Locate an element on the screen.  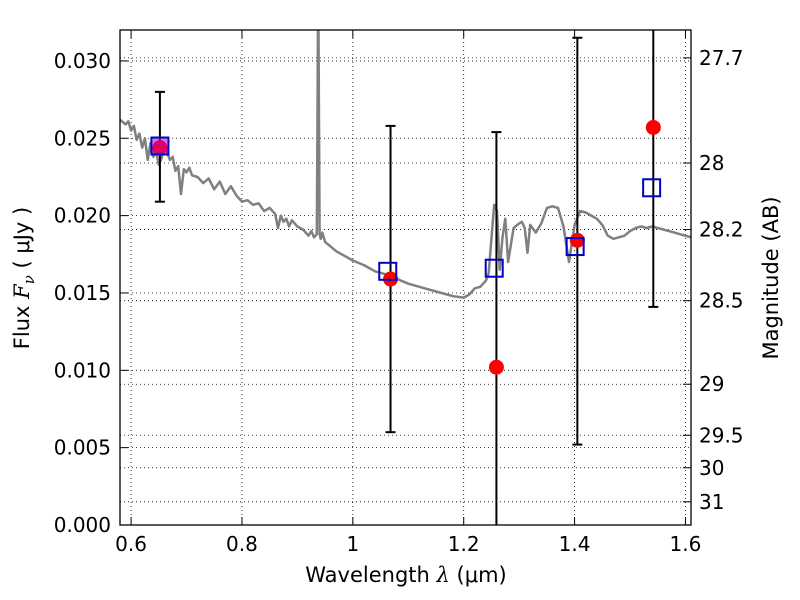
y2-axis-label: Magnitude (AB) is located at coordinates (771, 277).